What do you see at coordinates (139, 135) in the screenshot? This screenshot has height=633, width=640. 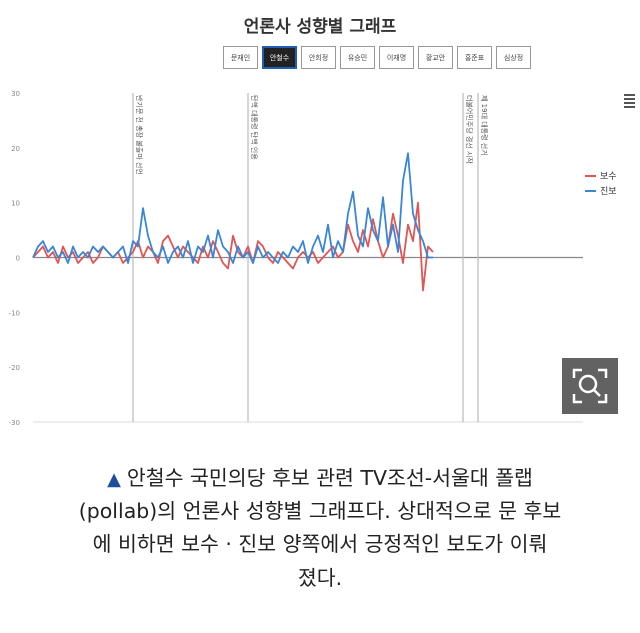 I see `annotation-label-0: 반기문 전 총장 불출마 선언` at bounding box center [139, 135].